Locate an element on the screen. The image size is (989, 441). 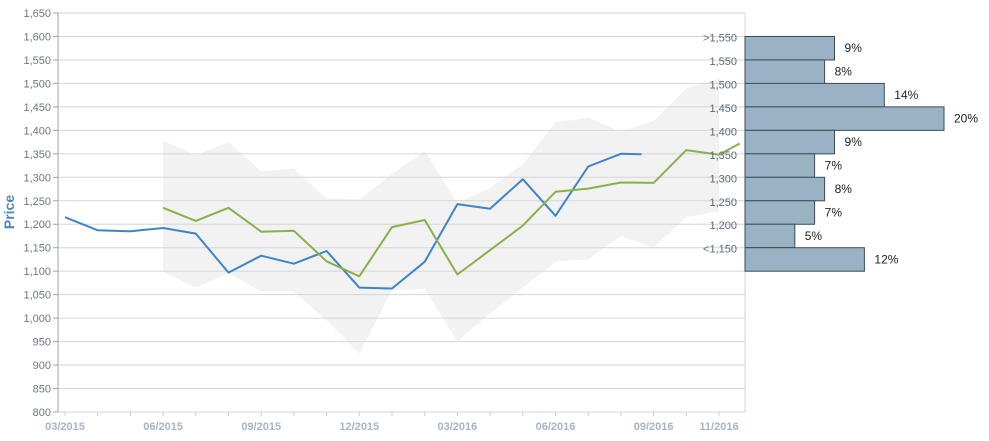
x-tick-label: 03/2016 is located at coordinates (458, 427).